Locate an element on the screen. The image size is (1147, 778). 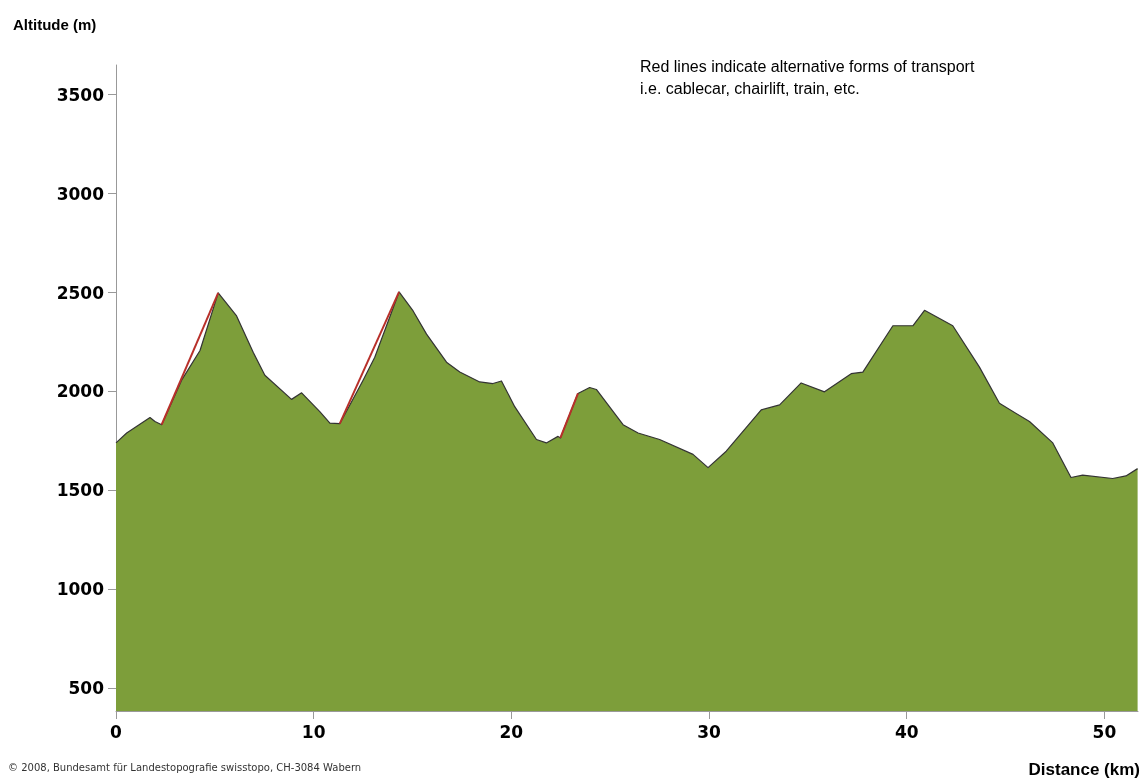
x-tick-label: 30 is located at coordinates (709, 731).